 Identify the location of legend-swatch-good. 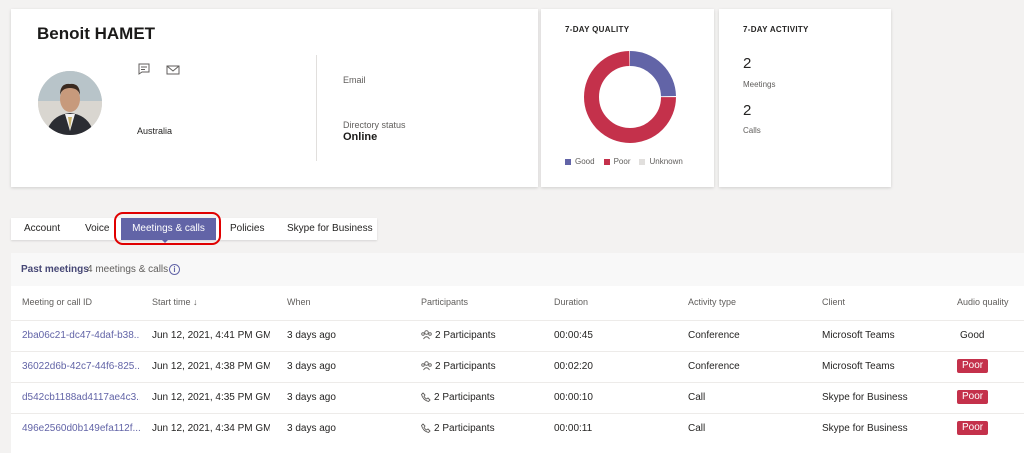
(568, 161).